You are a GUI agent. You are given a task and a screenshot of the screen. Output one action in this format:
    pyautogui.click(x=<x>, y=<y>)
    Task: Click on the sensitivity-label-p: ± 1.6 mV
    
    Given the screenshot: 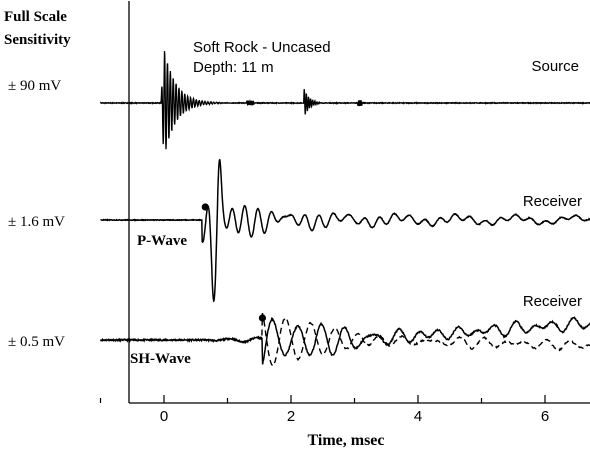 What is the action you would take?
    pyautogui.click(x=36, y=222)
    